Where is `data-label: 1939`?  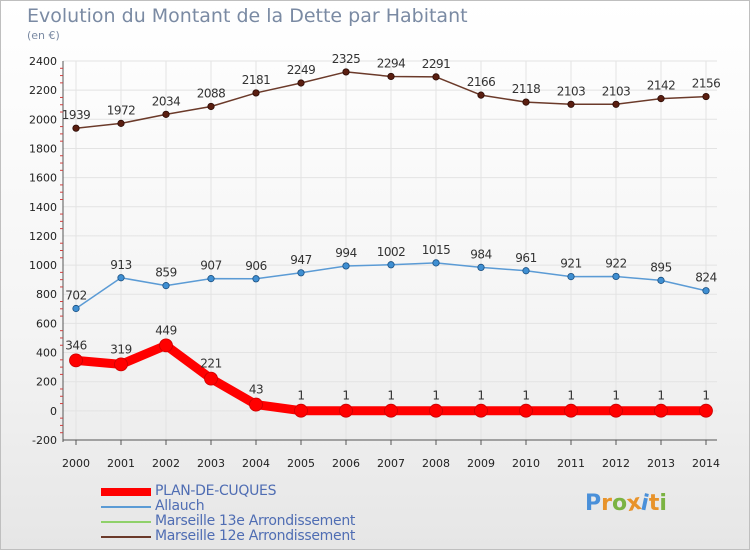 data-label: 1939 is located at coordinates (76, 115).